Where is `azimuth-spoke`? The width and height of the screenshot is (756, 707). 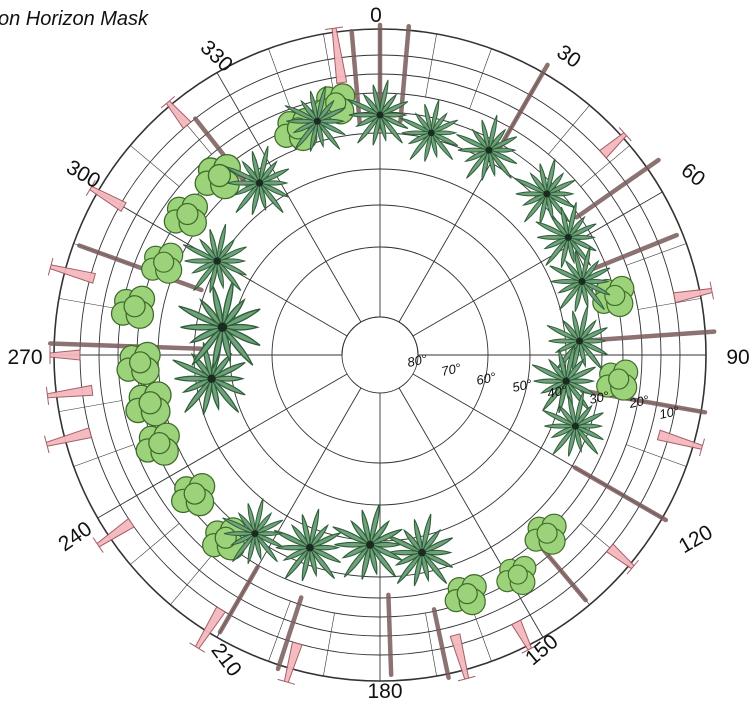
azimuth-spoke is located at coordinates (222, 446).